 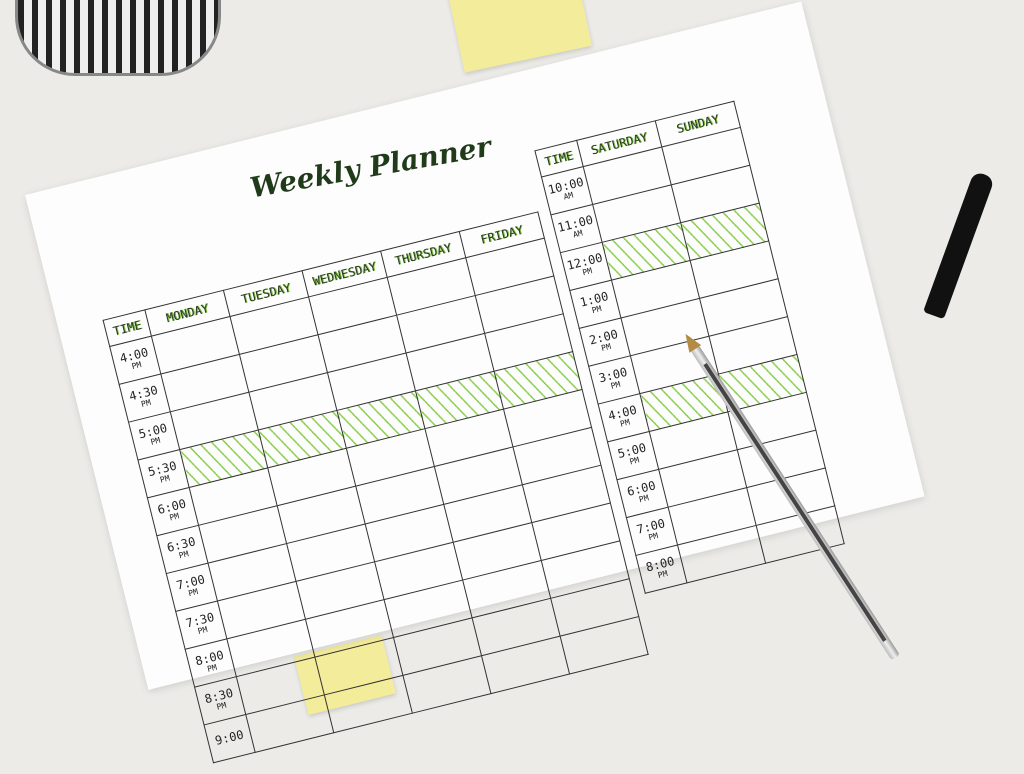 What do you see at coordinates (370, 167) in the screenshot?
I see `planner-title: Weekly Planner` at bounding box center [370, 167].